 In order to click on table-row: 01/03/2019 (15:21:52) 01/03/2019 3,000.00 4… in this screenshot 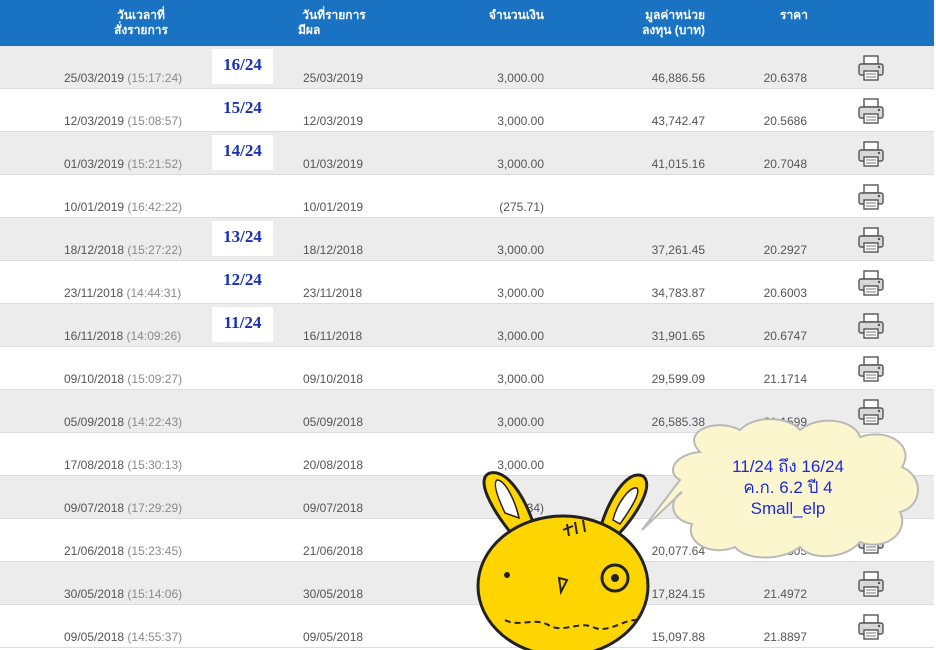, I will do `click(467, 153)`.